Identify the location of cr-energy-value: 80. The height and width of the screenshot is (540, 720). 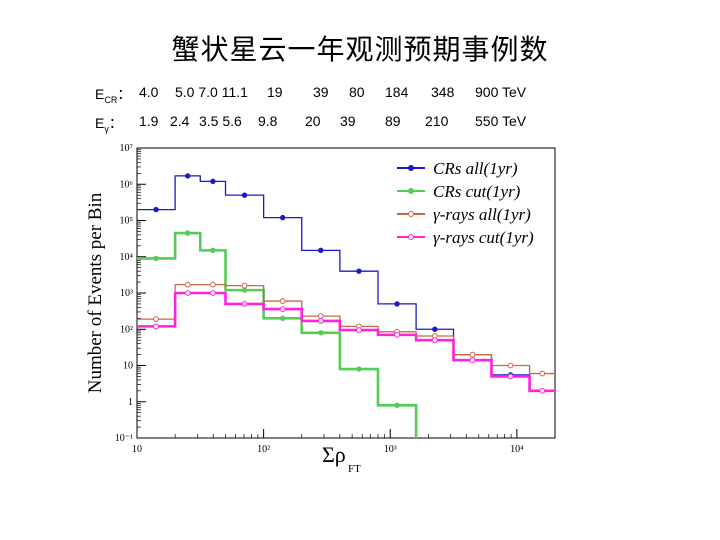
(357, 92).